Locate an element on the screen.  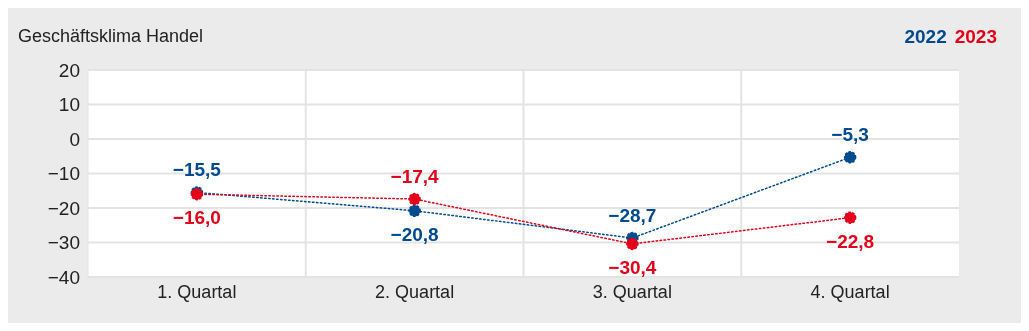
data-label: −30,4 is located at coordinates (632, 267).